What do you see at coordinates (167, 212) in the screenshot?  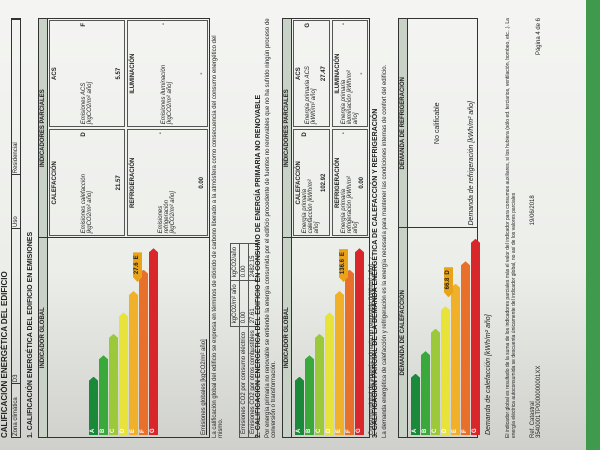 I see `partial-caption: Emisiones refrigeración [kgCO2/m² año]` at bounding box center [167, 212].